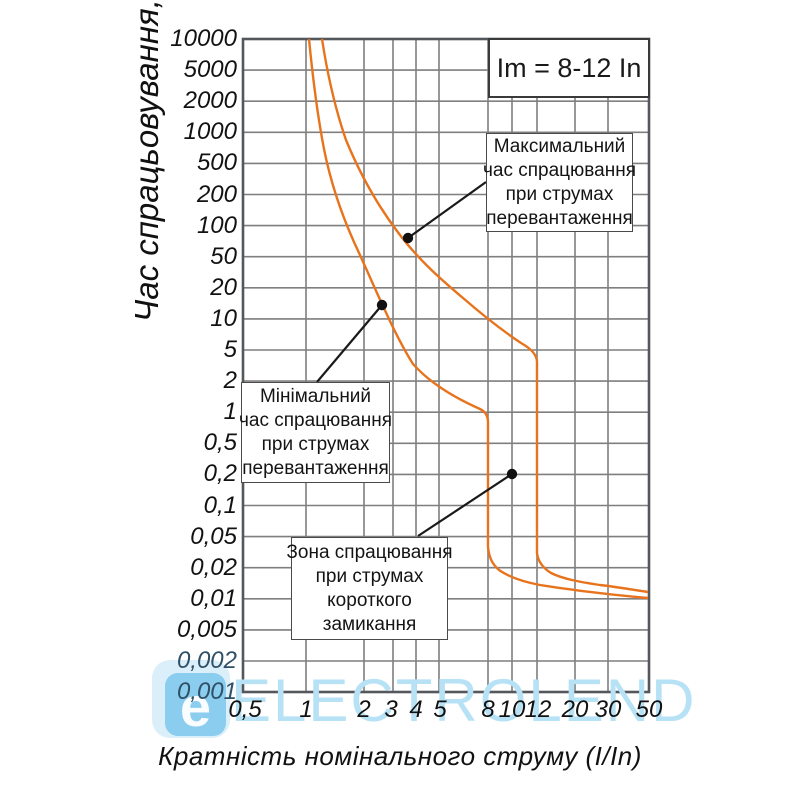 The image size is (800, 800). Describe the element at coordinates (306, 709) in the screenshot. I see `x-tick-label: 1` at that location.